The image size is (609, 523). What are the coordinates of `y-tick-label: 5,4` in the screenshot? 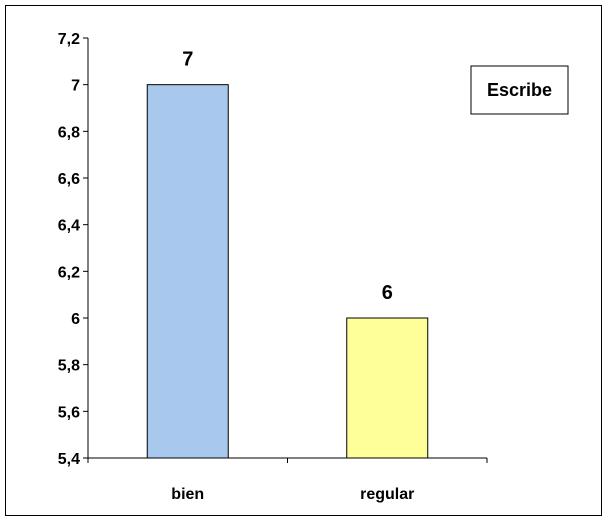 It's located at (69, 459).